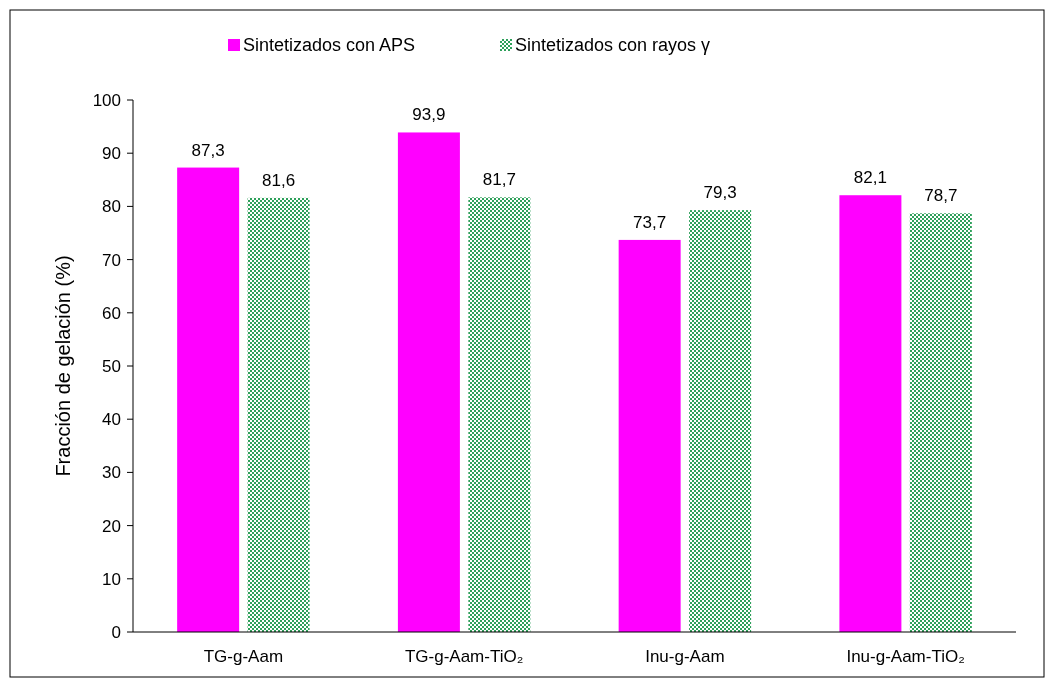 This screenshot has height=687, width=1054. I want to click on data-label: 87,3, so click(208, 150).